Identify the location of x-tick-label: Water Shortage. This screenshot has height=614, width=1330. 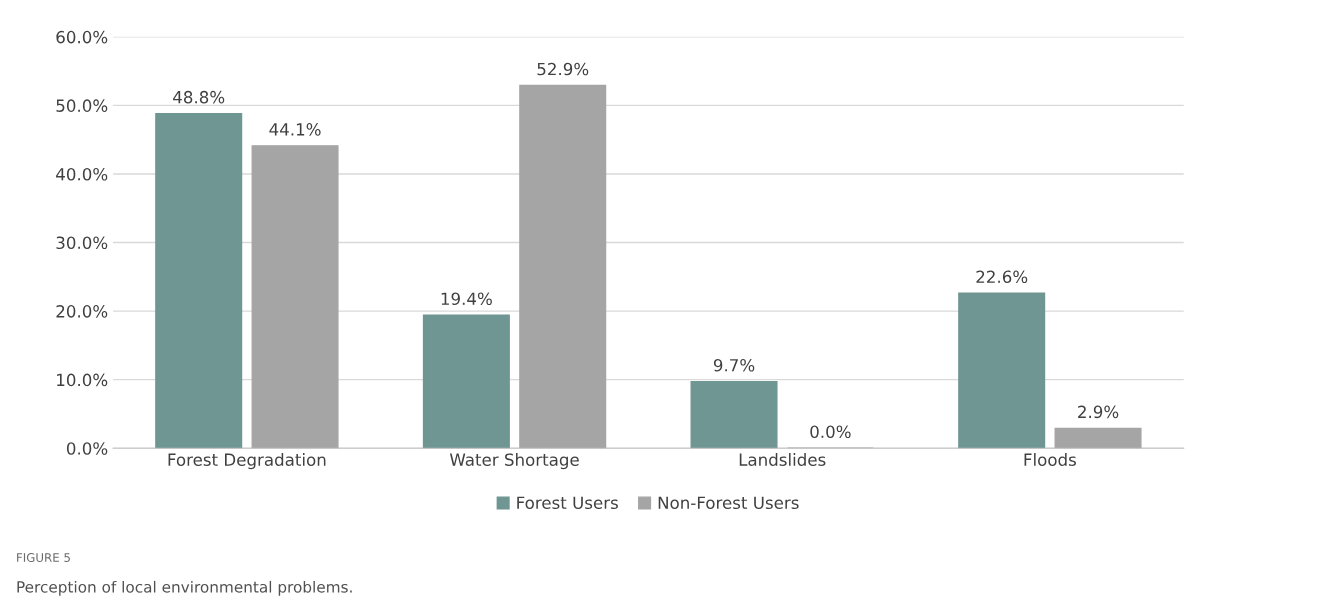
(514, 461).